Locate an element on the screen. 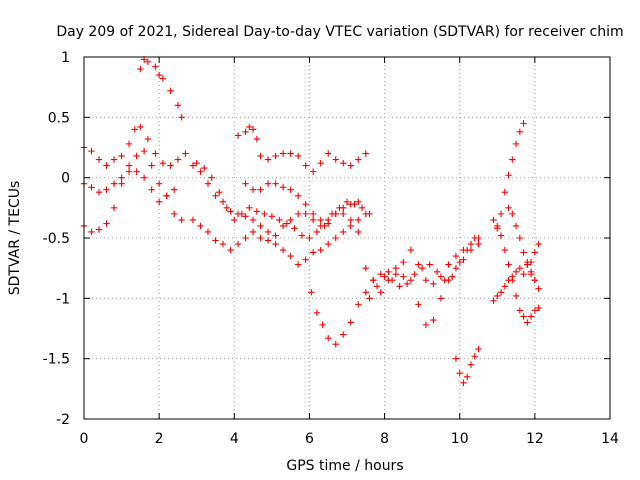 The height and width of the screenshot is (480, 640). series-sat-e is located at coordinates (279, 200).